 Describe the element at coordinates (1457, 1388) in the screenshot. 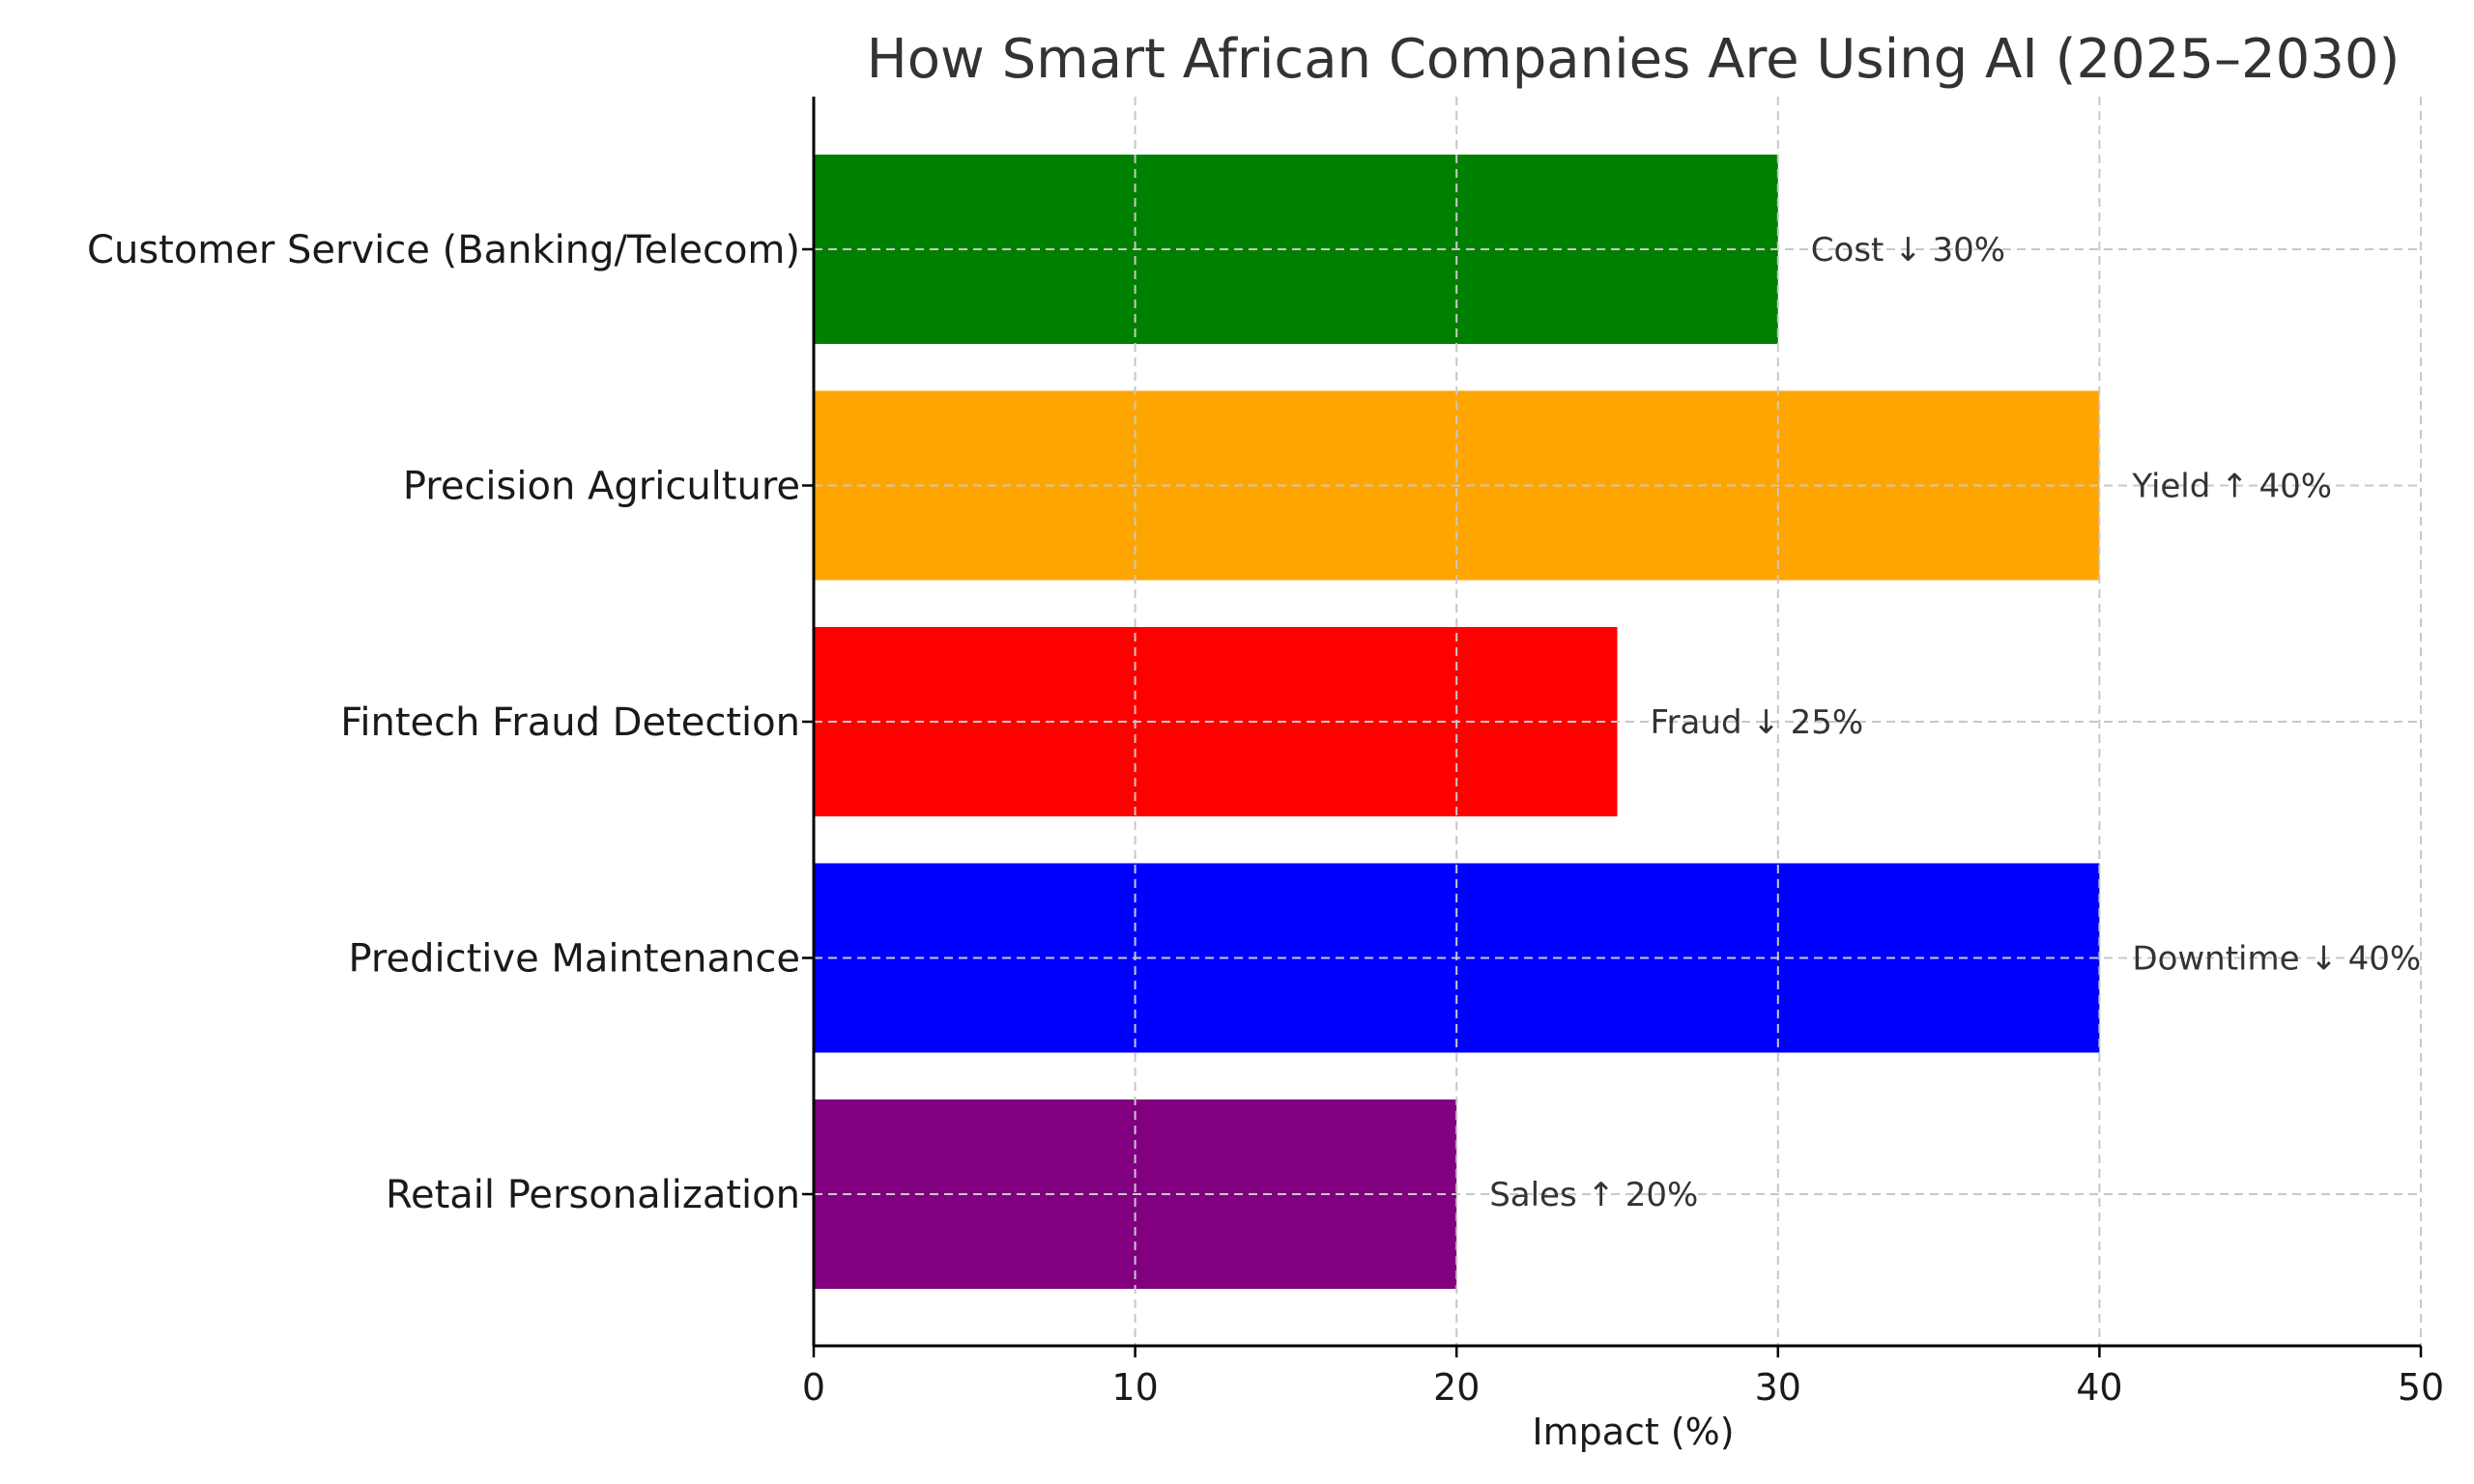

I see `x-tick-label-2: 20` at that location.